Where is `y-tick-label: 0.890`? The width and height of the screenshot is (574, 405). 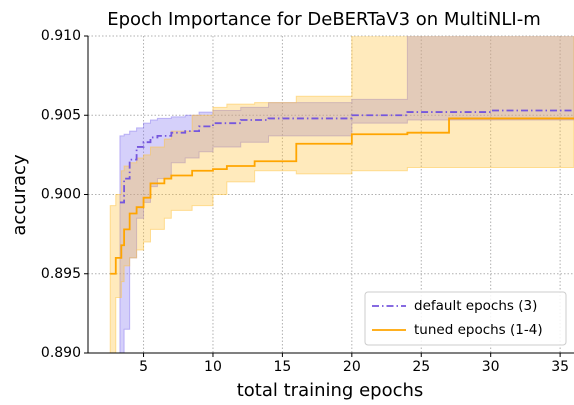
y-tick-label: 0.890 is located at coordinates (61, 353).